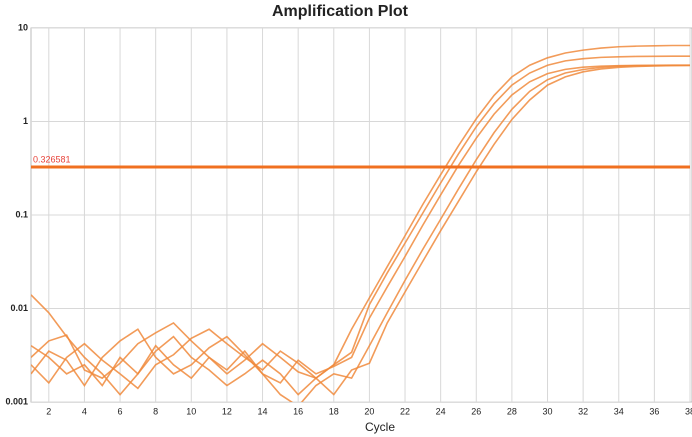 The width and height of the screenshot is (692, 437). I want to click on y-tick-label: 1, so click(25, 121).